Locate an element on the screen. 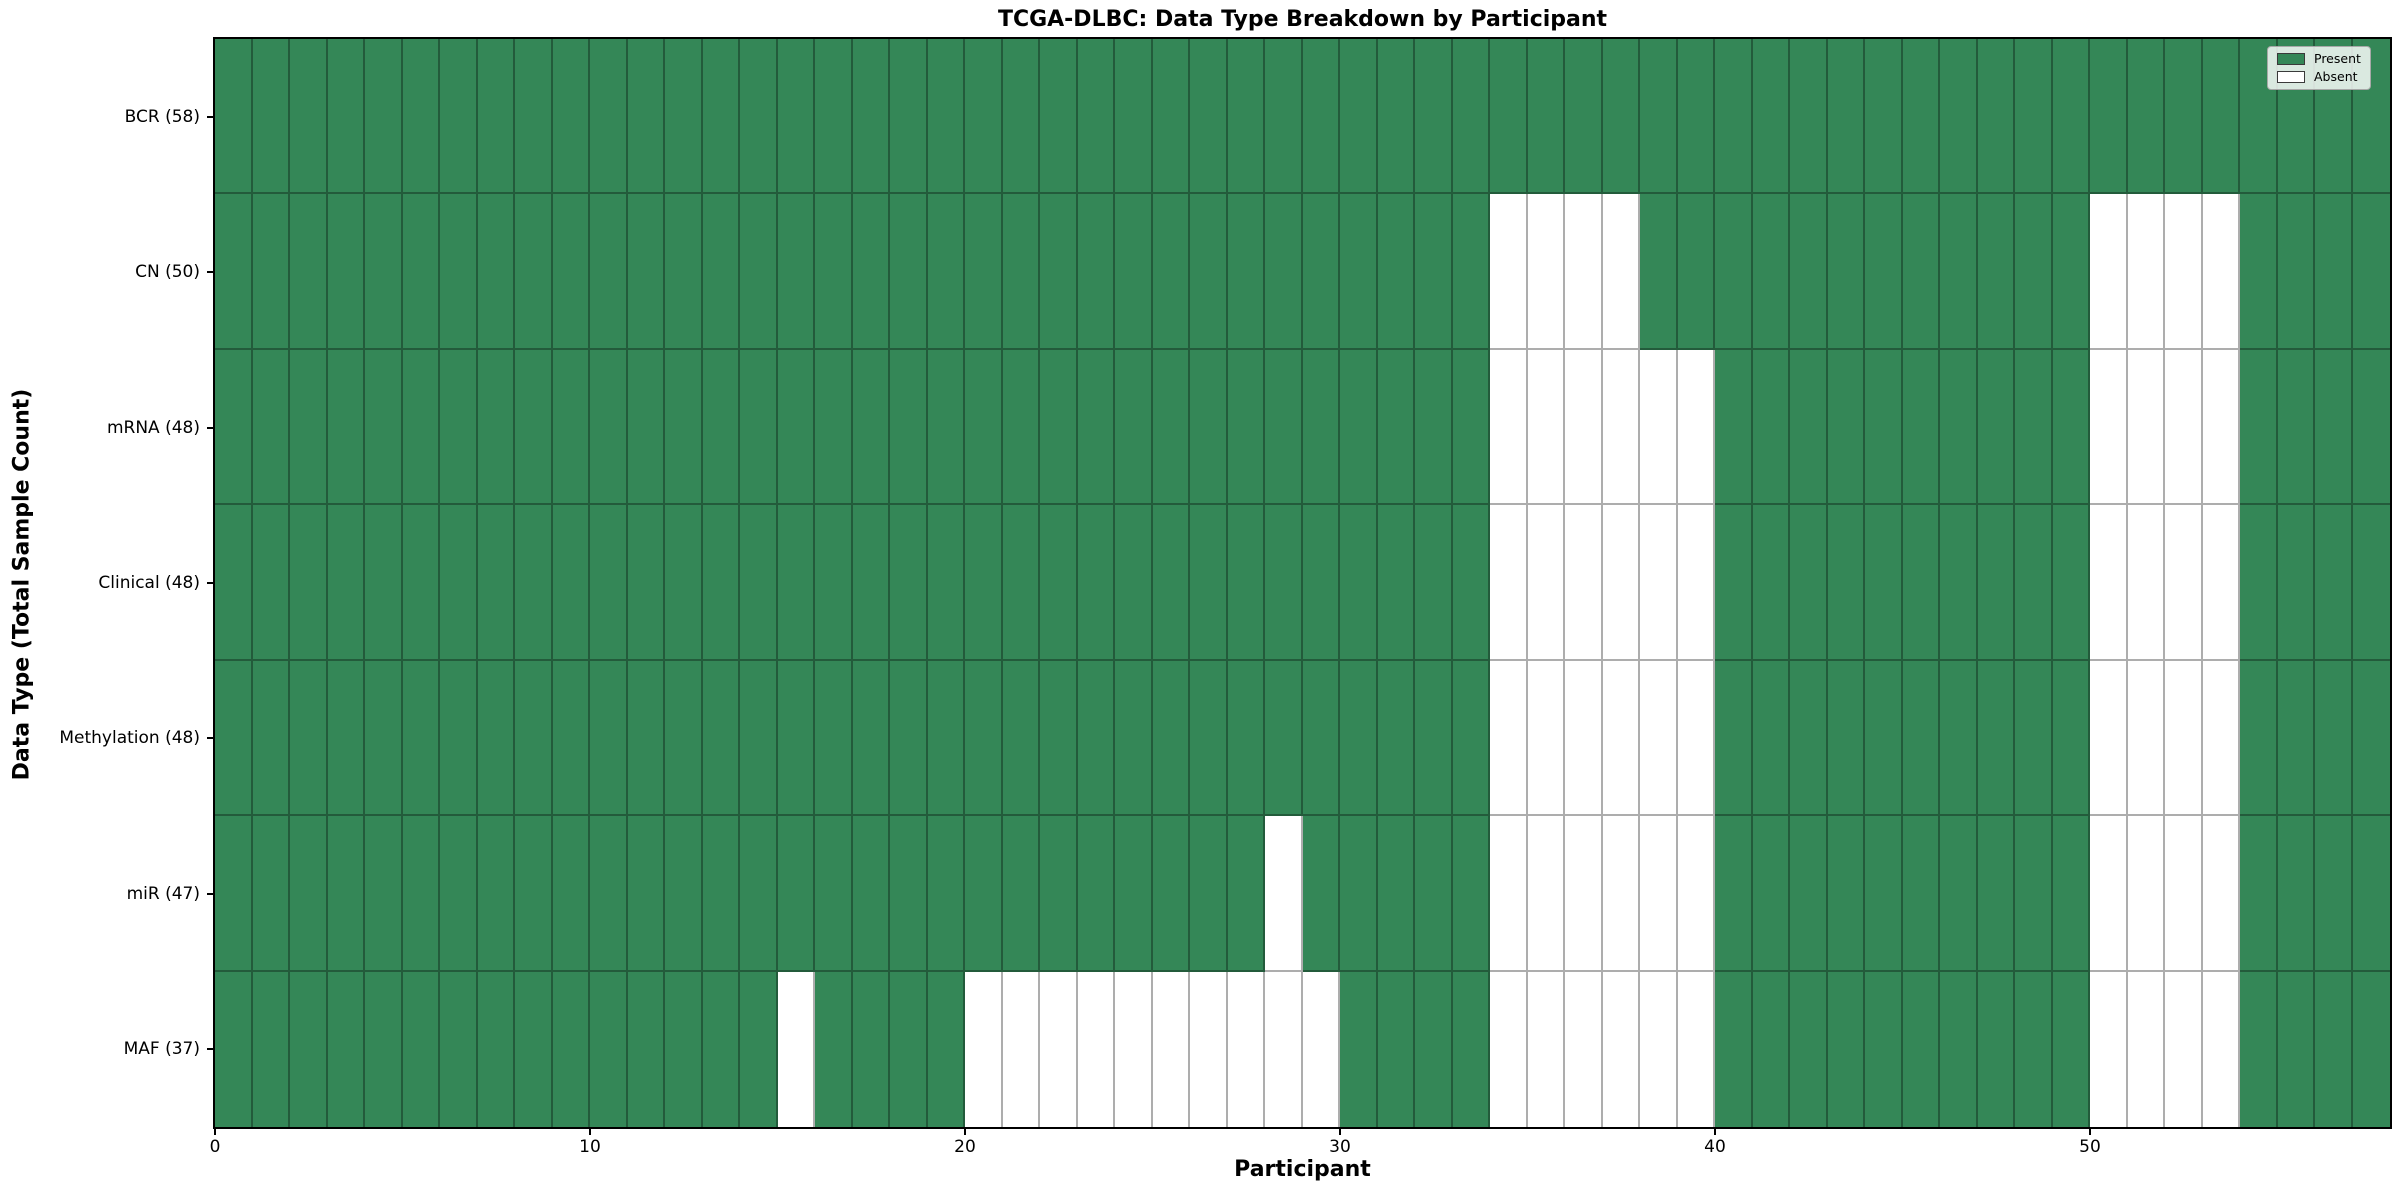 The height and width of the screenshot is (1200, 2400). x-axis-label: Participant is located at coordinates (1302, 1169).